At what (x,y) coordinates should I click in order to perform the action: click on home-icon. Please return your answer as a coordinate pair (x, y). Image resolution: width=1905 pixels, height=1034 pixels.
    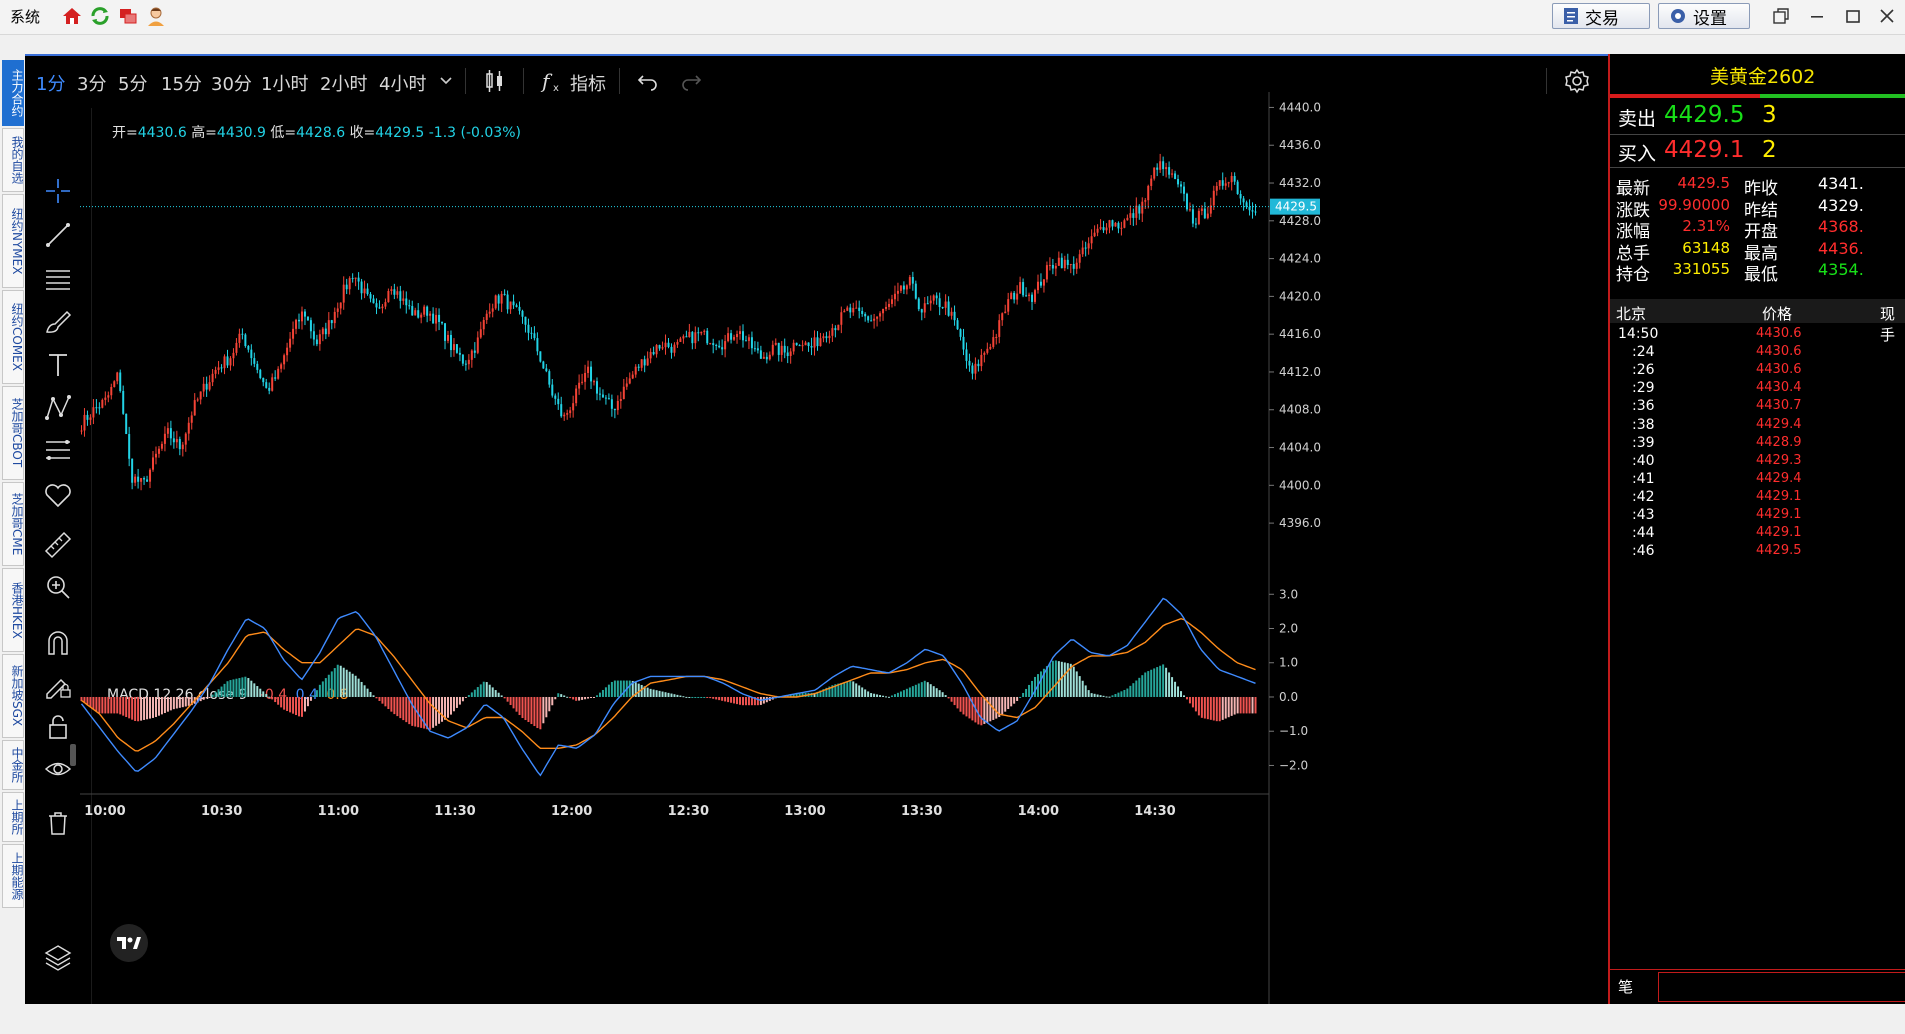
    Looking at the image, I should click on (72, 16).